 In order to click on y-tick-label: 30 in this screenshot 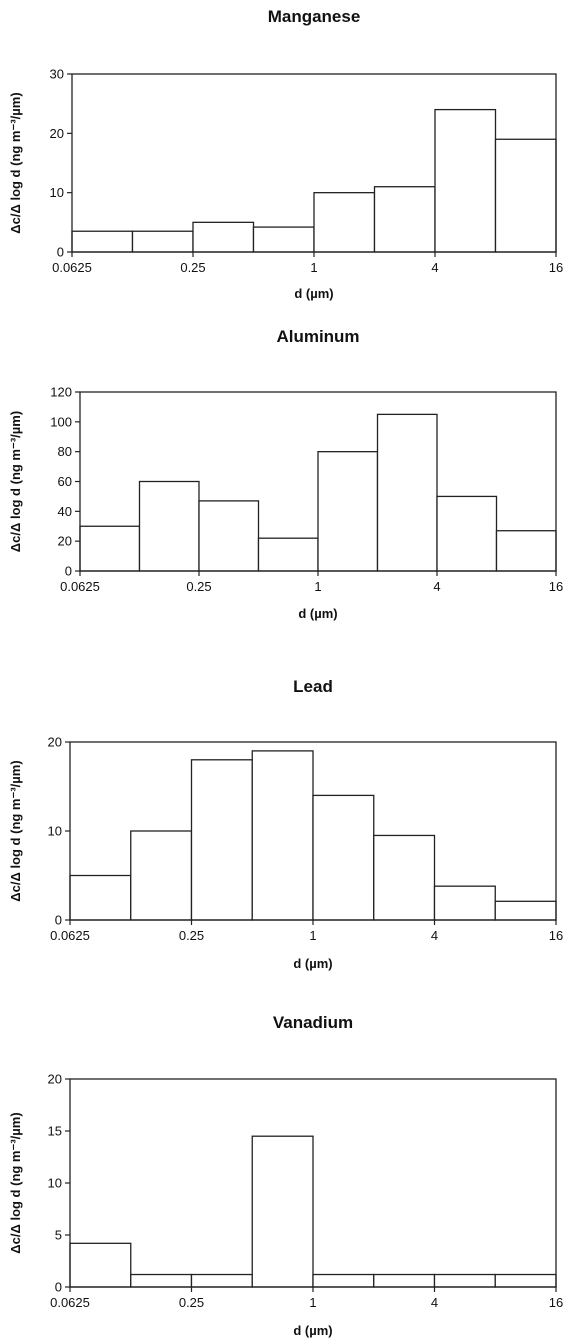, I will do `click(57, 74)`.